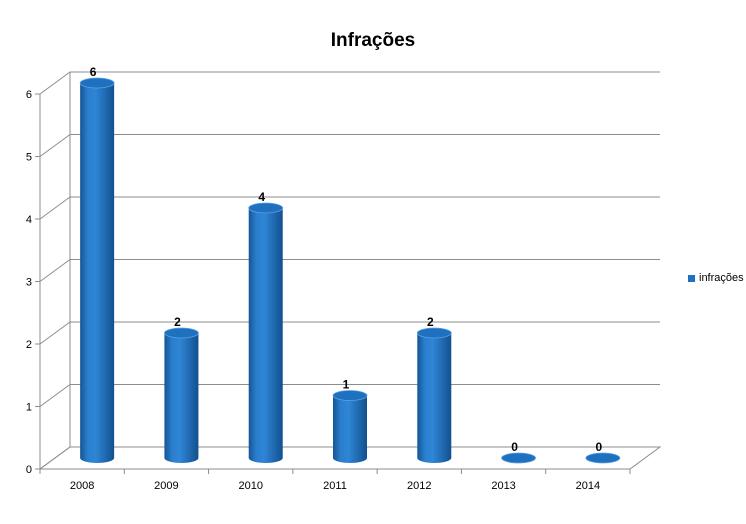 The height and width of the screenshot is (524, 746). What do you see at coordinates (250, 486) in the screenshot?
I see `x-tick-label: 2010` at bounding box center [250, 486].